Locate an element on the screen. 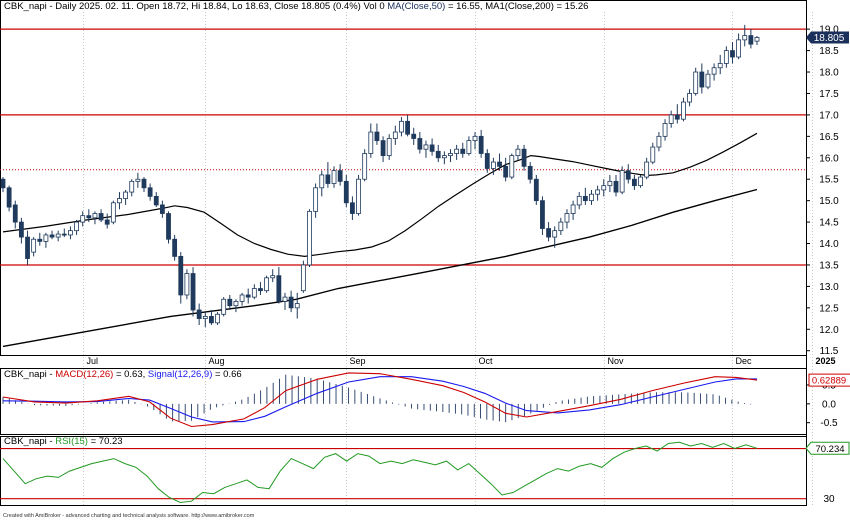  price-tick-label: 12.0 is located at coordinates (829, 330).